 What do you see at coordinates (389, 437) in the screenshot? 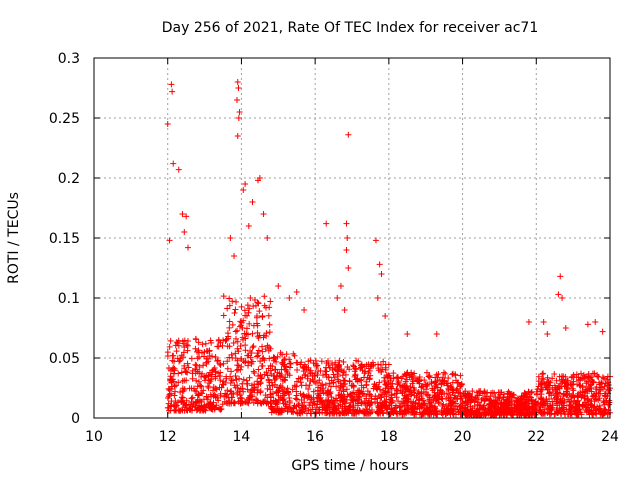
I see `x-tick-label: 18` at bounding box center [389, 437].